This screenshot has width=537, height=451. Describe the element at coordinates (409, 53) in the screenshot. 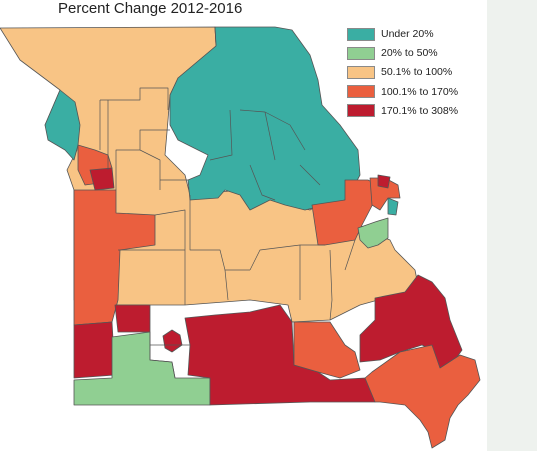

I see `legend-label: 20% to 50%` at that location.